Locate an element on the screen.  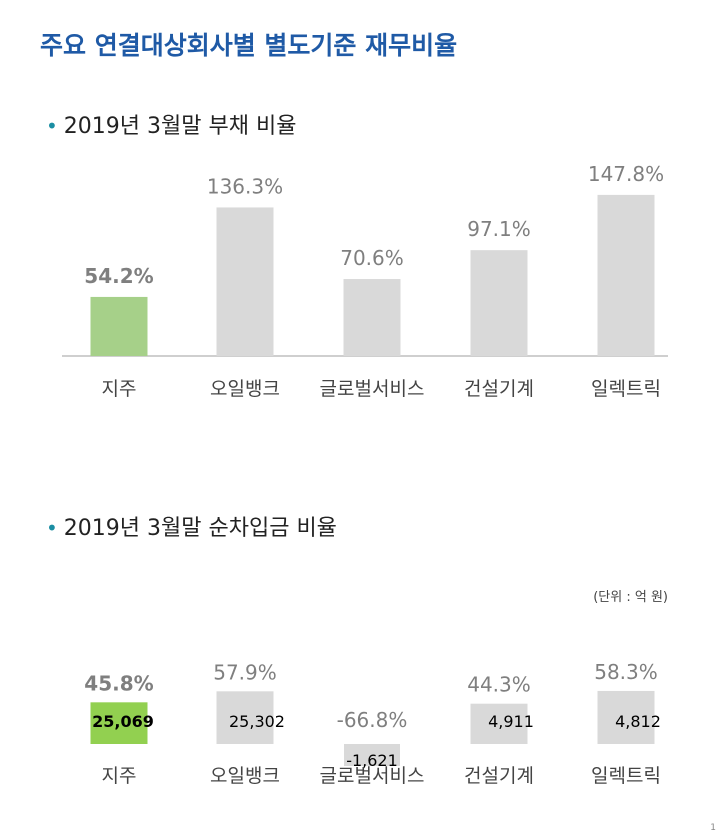
amount-label-netdebt-4: 4,812 is located at coordinates (638, 721).